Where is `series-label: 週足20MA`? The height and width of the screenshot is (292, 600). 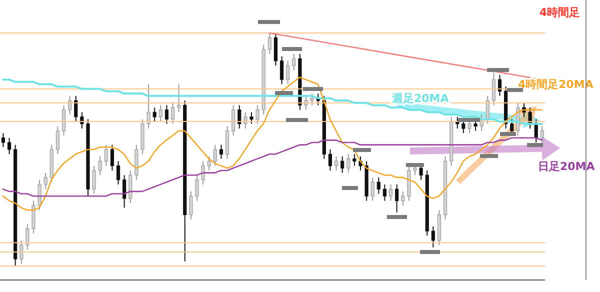
series-label: 週足20MA is located at coordinates (420, 98).